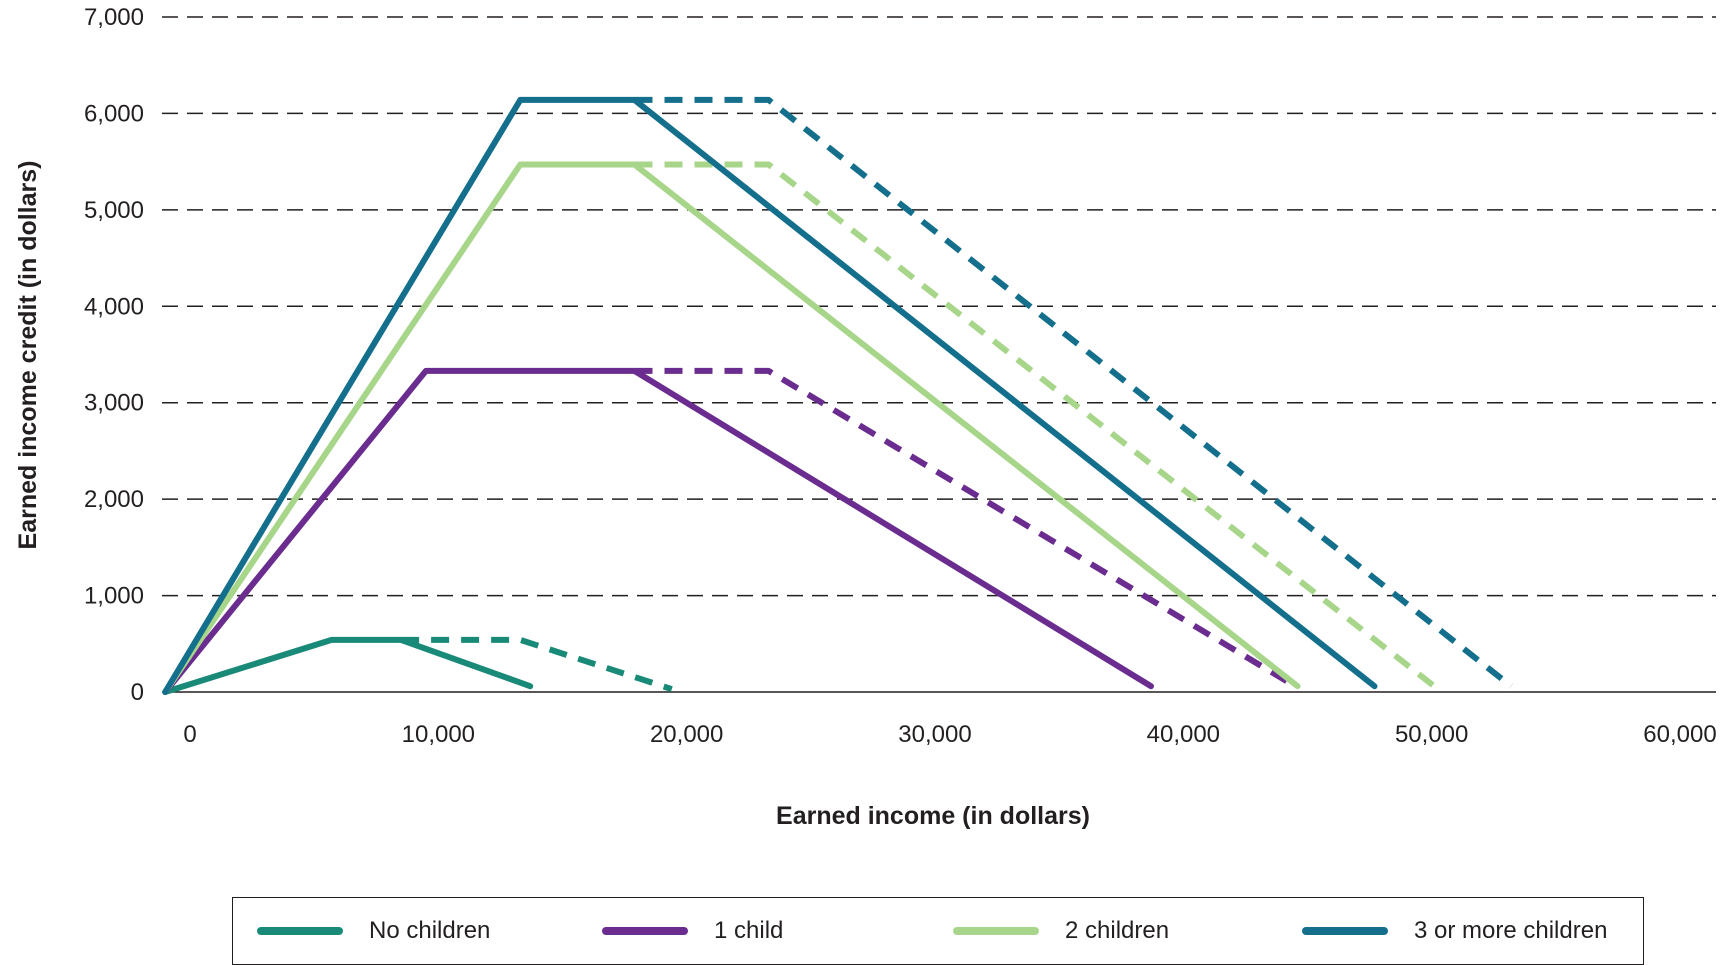 Image resolution: width=1720 pixels, height=965 pixels. Describe the element at coordinates (114, 113) in the screenshot. I see `y-tick-label: 6,000` at that location.